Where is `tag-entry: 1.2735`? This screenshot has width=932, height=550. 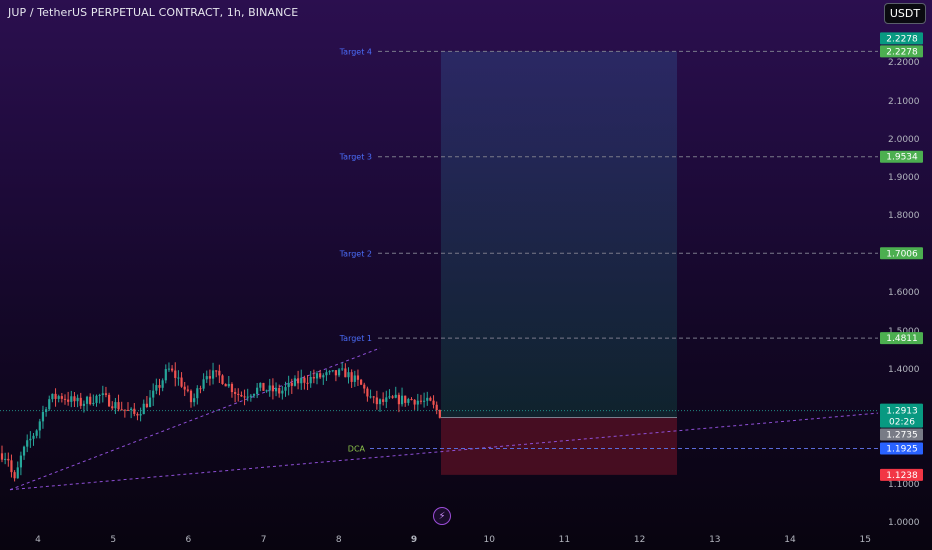 tag-entry: 1.2735 is located at coordinates (902, 435).